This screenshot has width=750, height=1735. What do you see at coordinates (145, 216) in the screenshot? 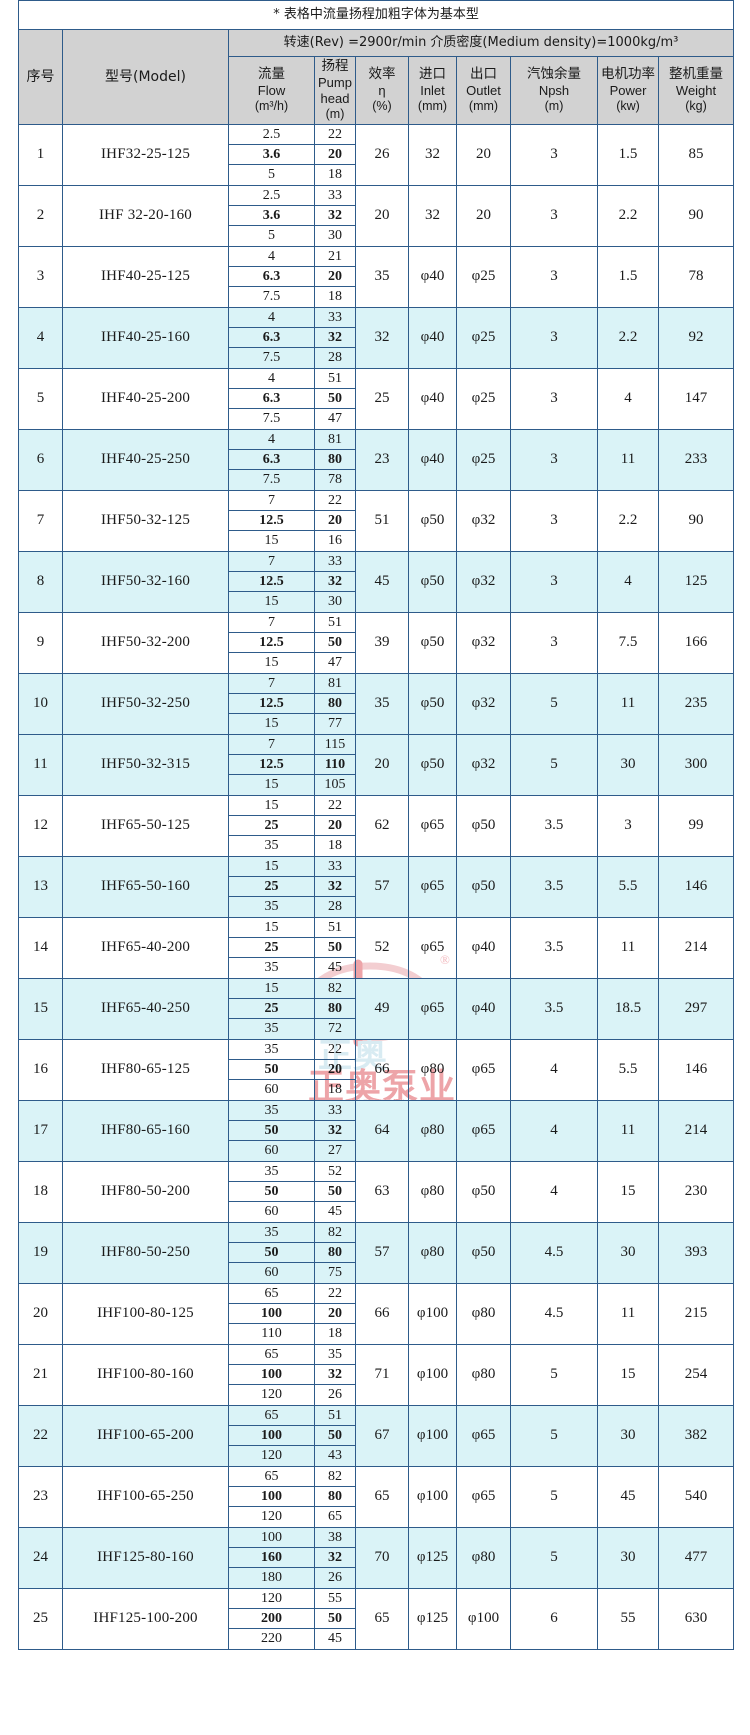
I see `cell-model: IHF 32-20-160` at bounding box center [145, 216].